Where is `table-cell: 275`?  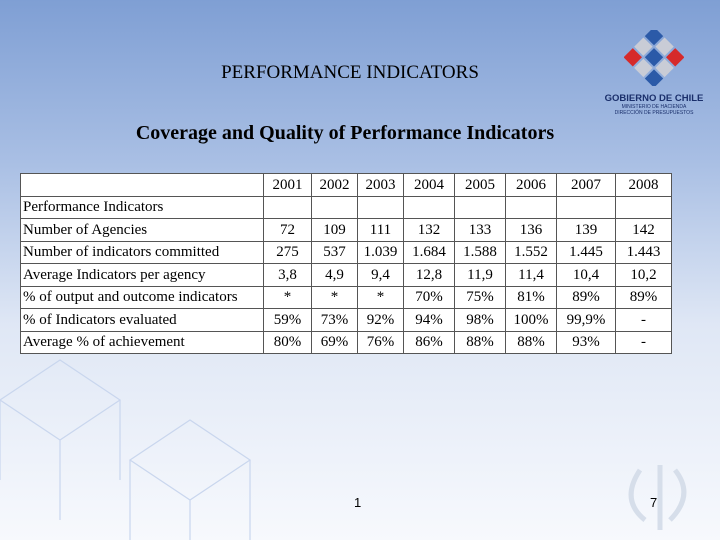 table-cell: 275 is located at coordinates (287, 252).